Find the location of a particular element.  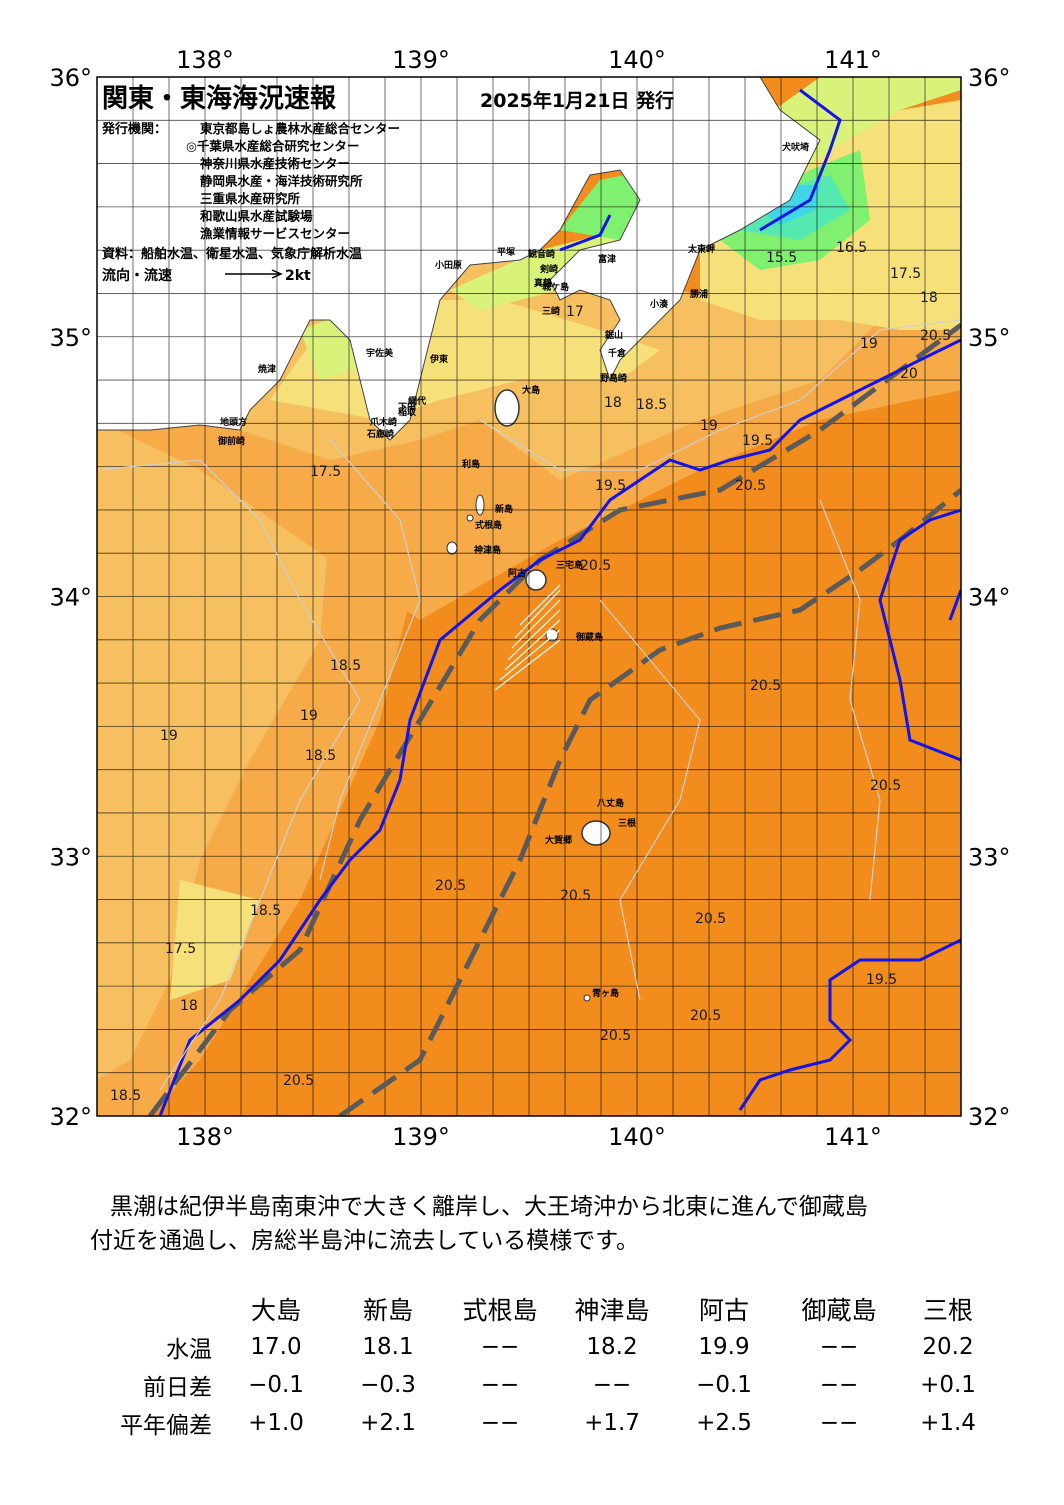

place-label: 鋸山 is located at coordinates (614, 335).